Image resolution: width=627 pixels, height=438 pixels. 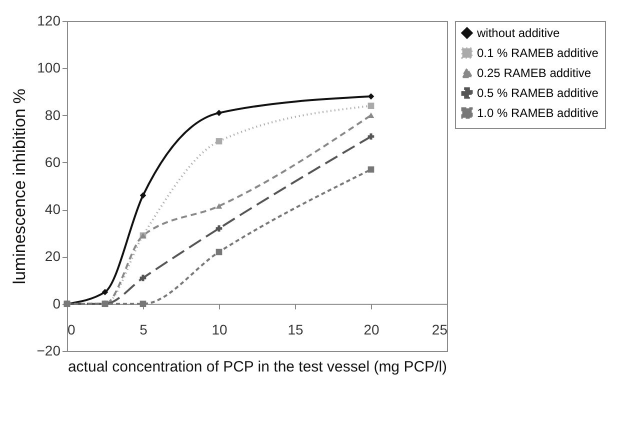 What do you see at coordinates (56, 303) in the screenshot?
I see `y-tick-label: 0` at bounding box center [56, 303].